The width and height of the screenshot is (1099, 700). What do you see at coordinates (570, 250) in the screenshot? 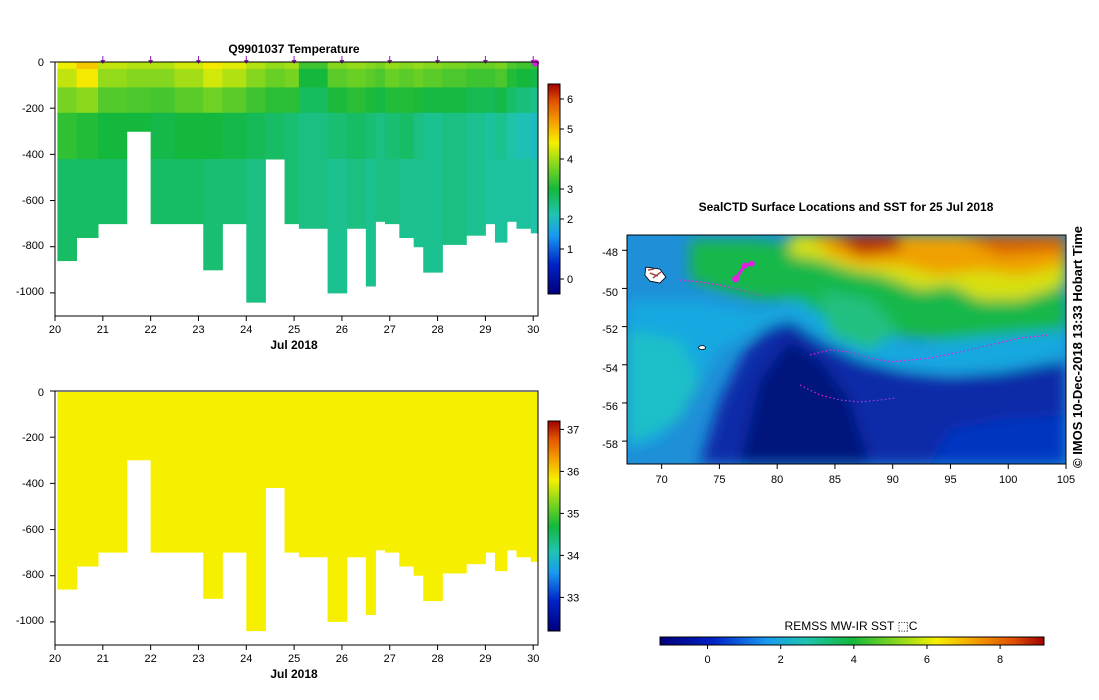
I see `colorbar-tick-label: 1` at bounding box center [570, 250].